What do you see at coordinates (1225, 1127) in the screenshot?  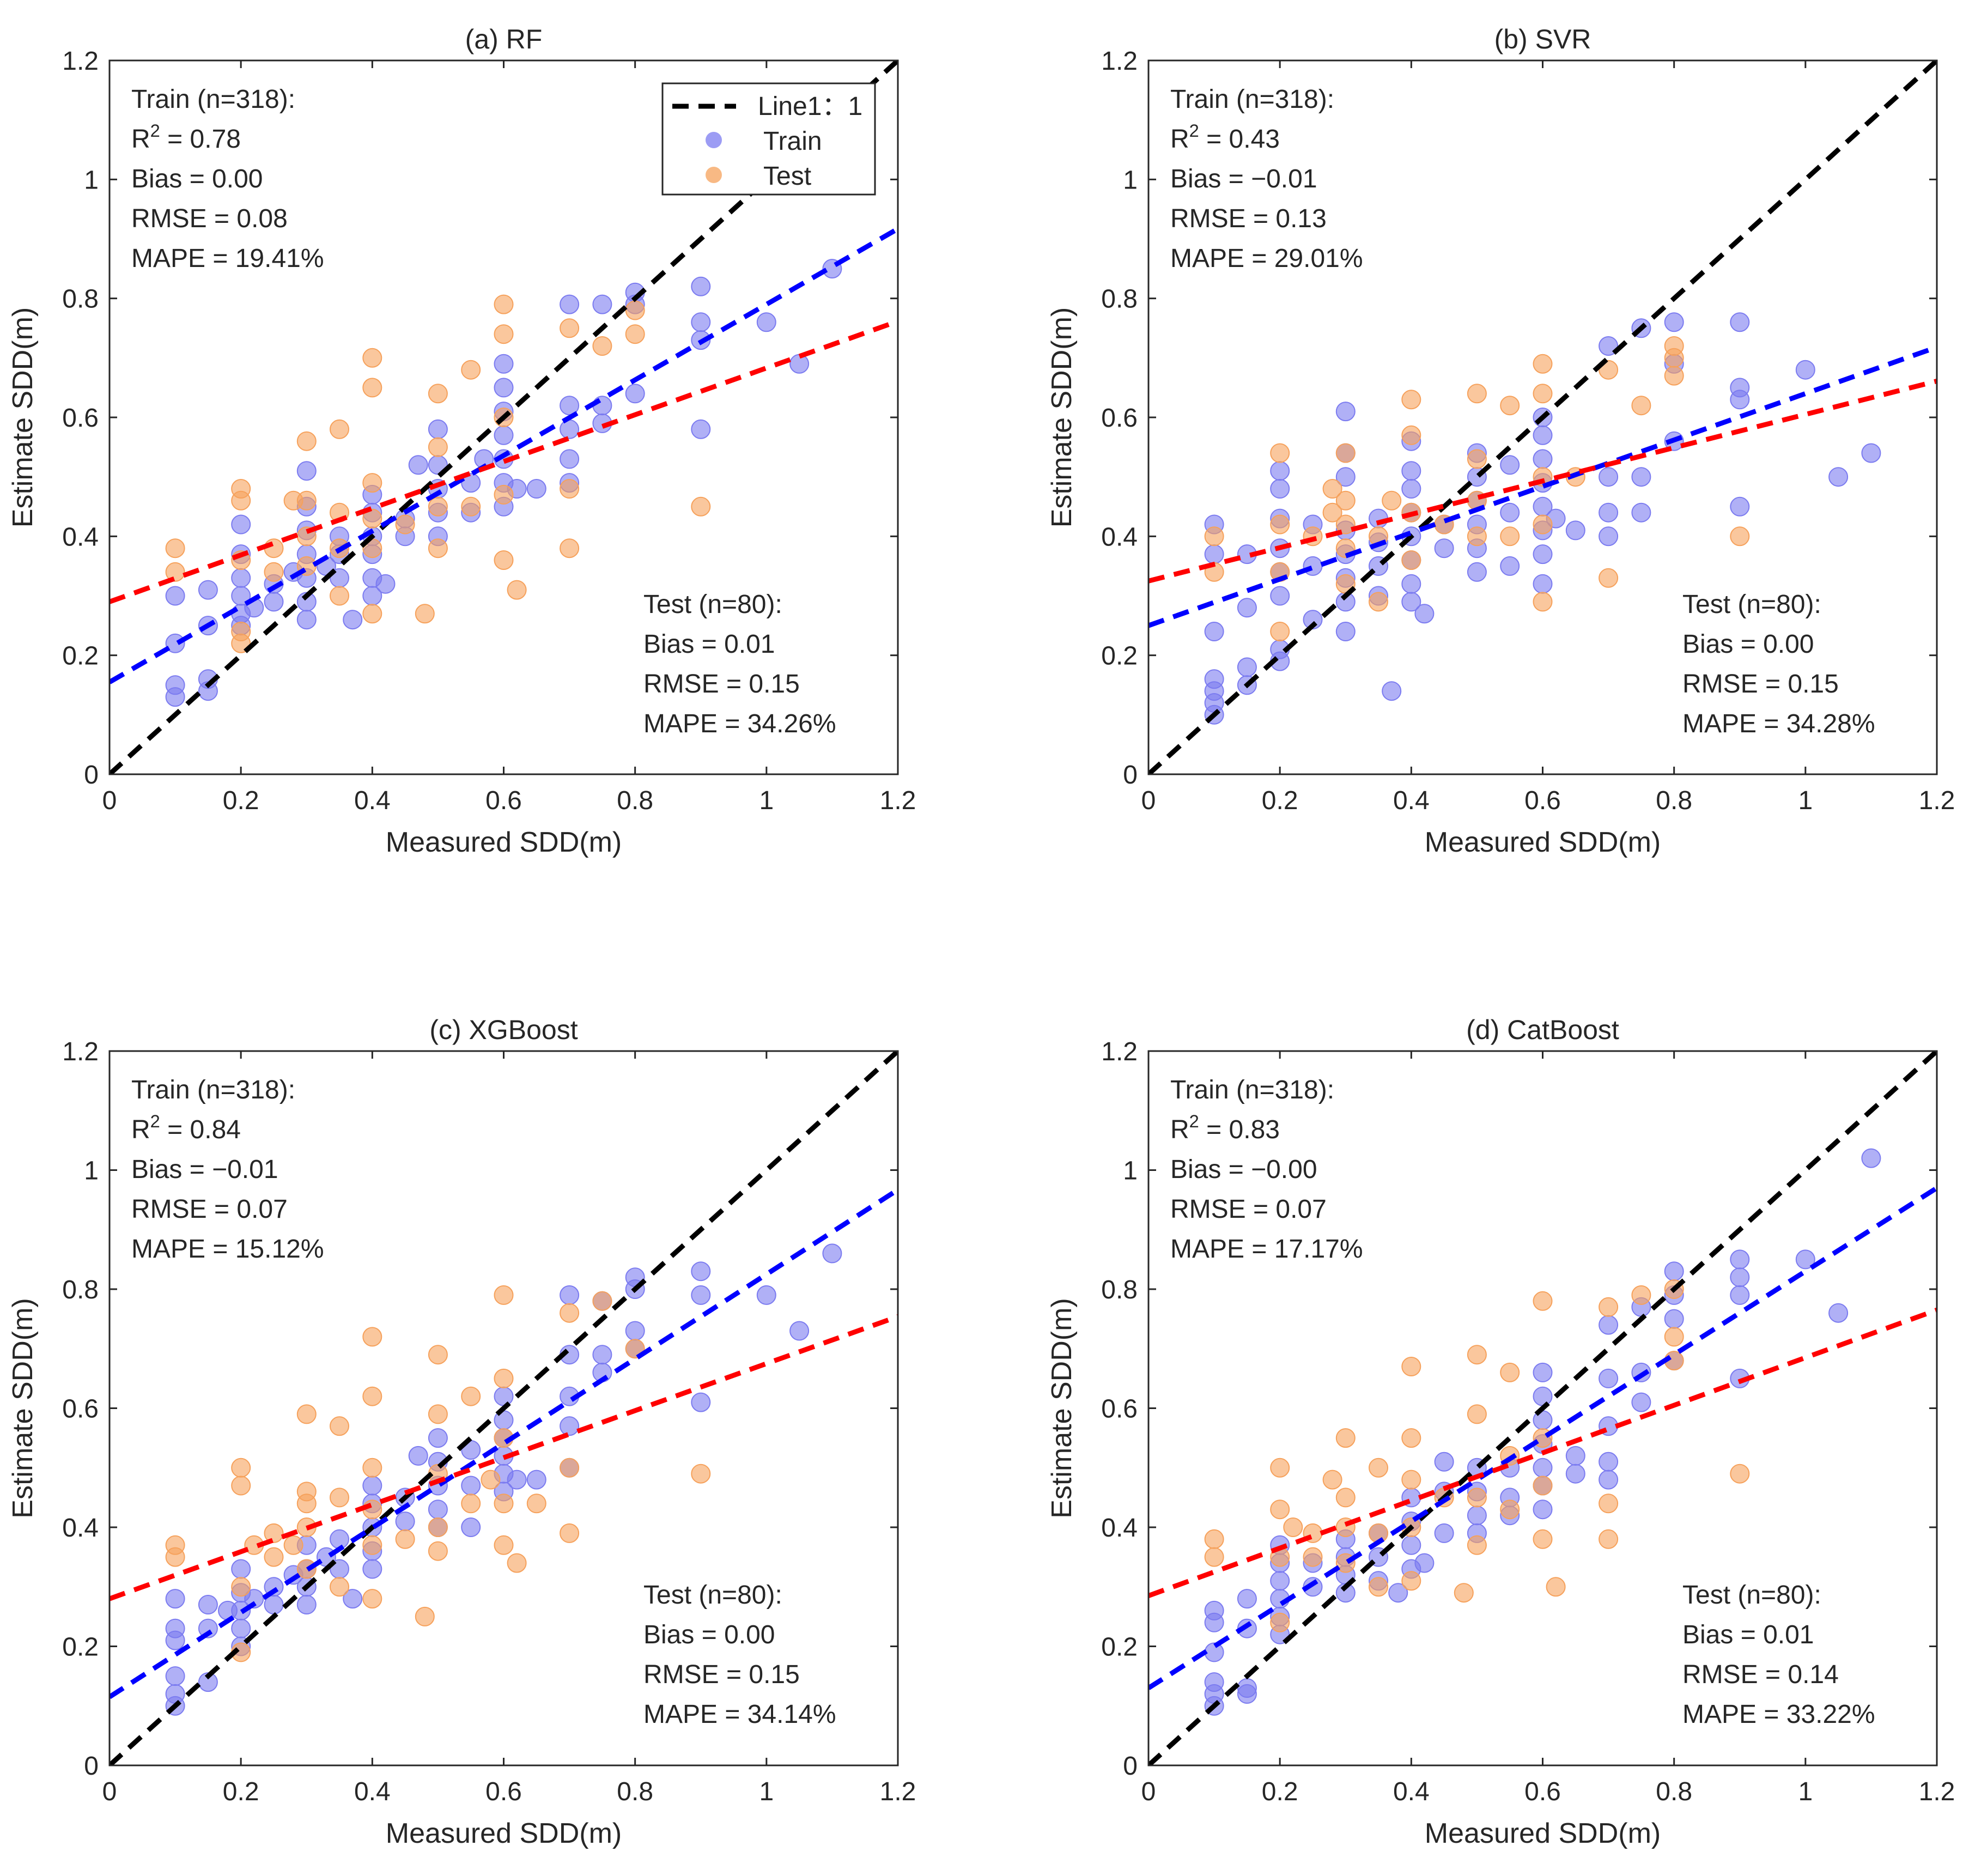 I see `train-stat-line: R2 = 0.83` at bounding box center [1225, 1127].